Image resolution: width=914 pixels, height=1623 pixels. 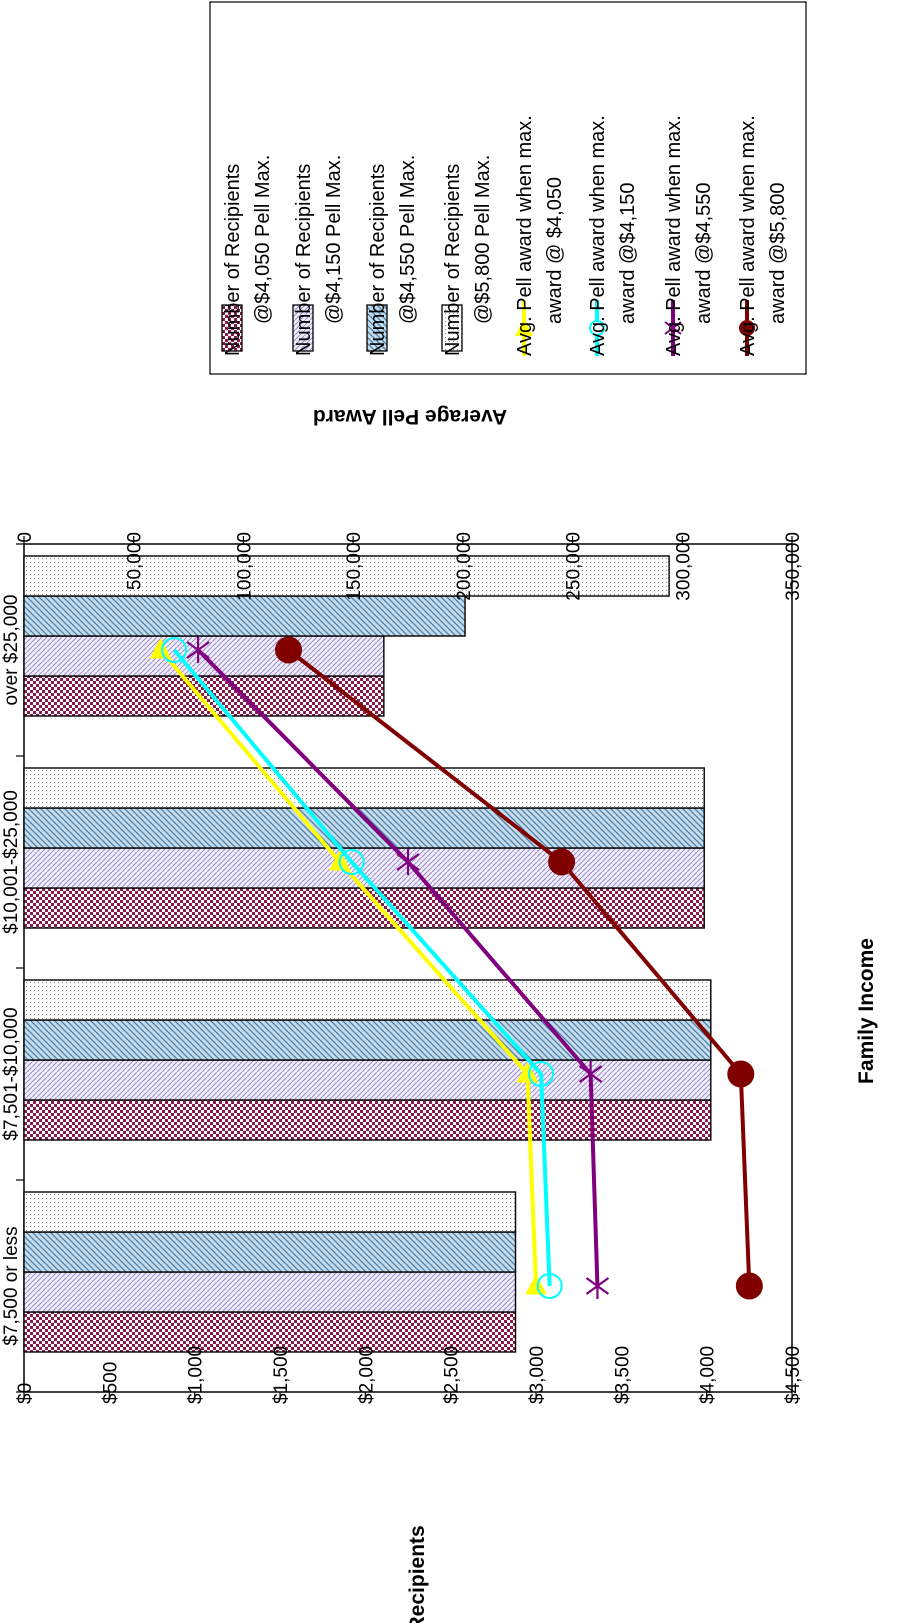 What do you see at coordinates (281, 1375) in the screenshot?
I see `y2-tick-label: $1,500` at bounding box center [281, 1375].